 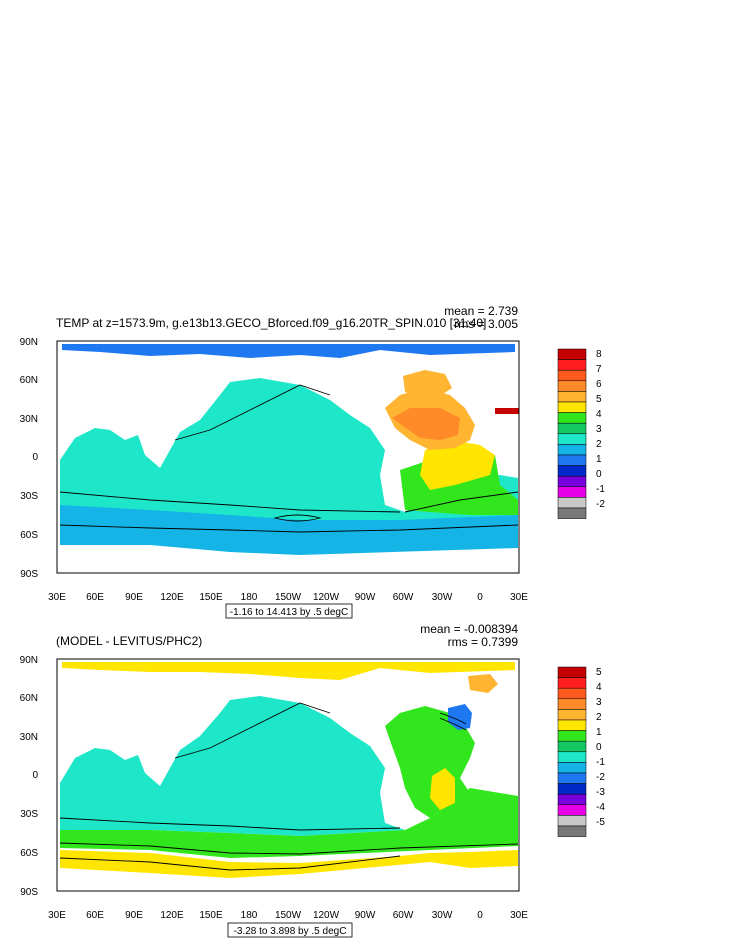 I want to click on colorbar-label: -5, so click(x=600, y=822).